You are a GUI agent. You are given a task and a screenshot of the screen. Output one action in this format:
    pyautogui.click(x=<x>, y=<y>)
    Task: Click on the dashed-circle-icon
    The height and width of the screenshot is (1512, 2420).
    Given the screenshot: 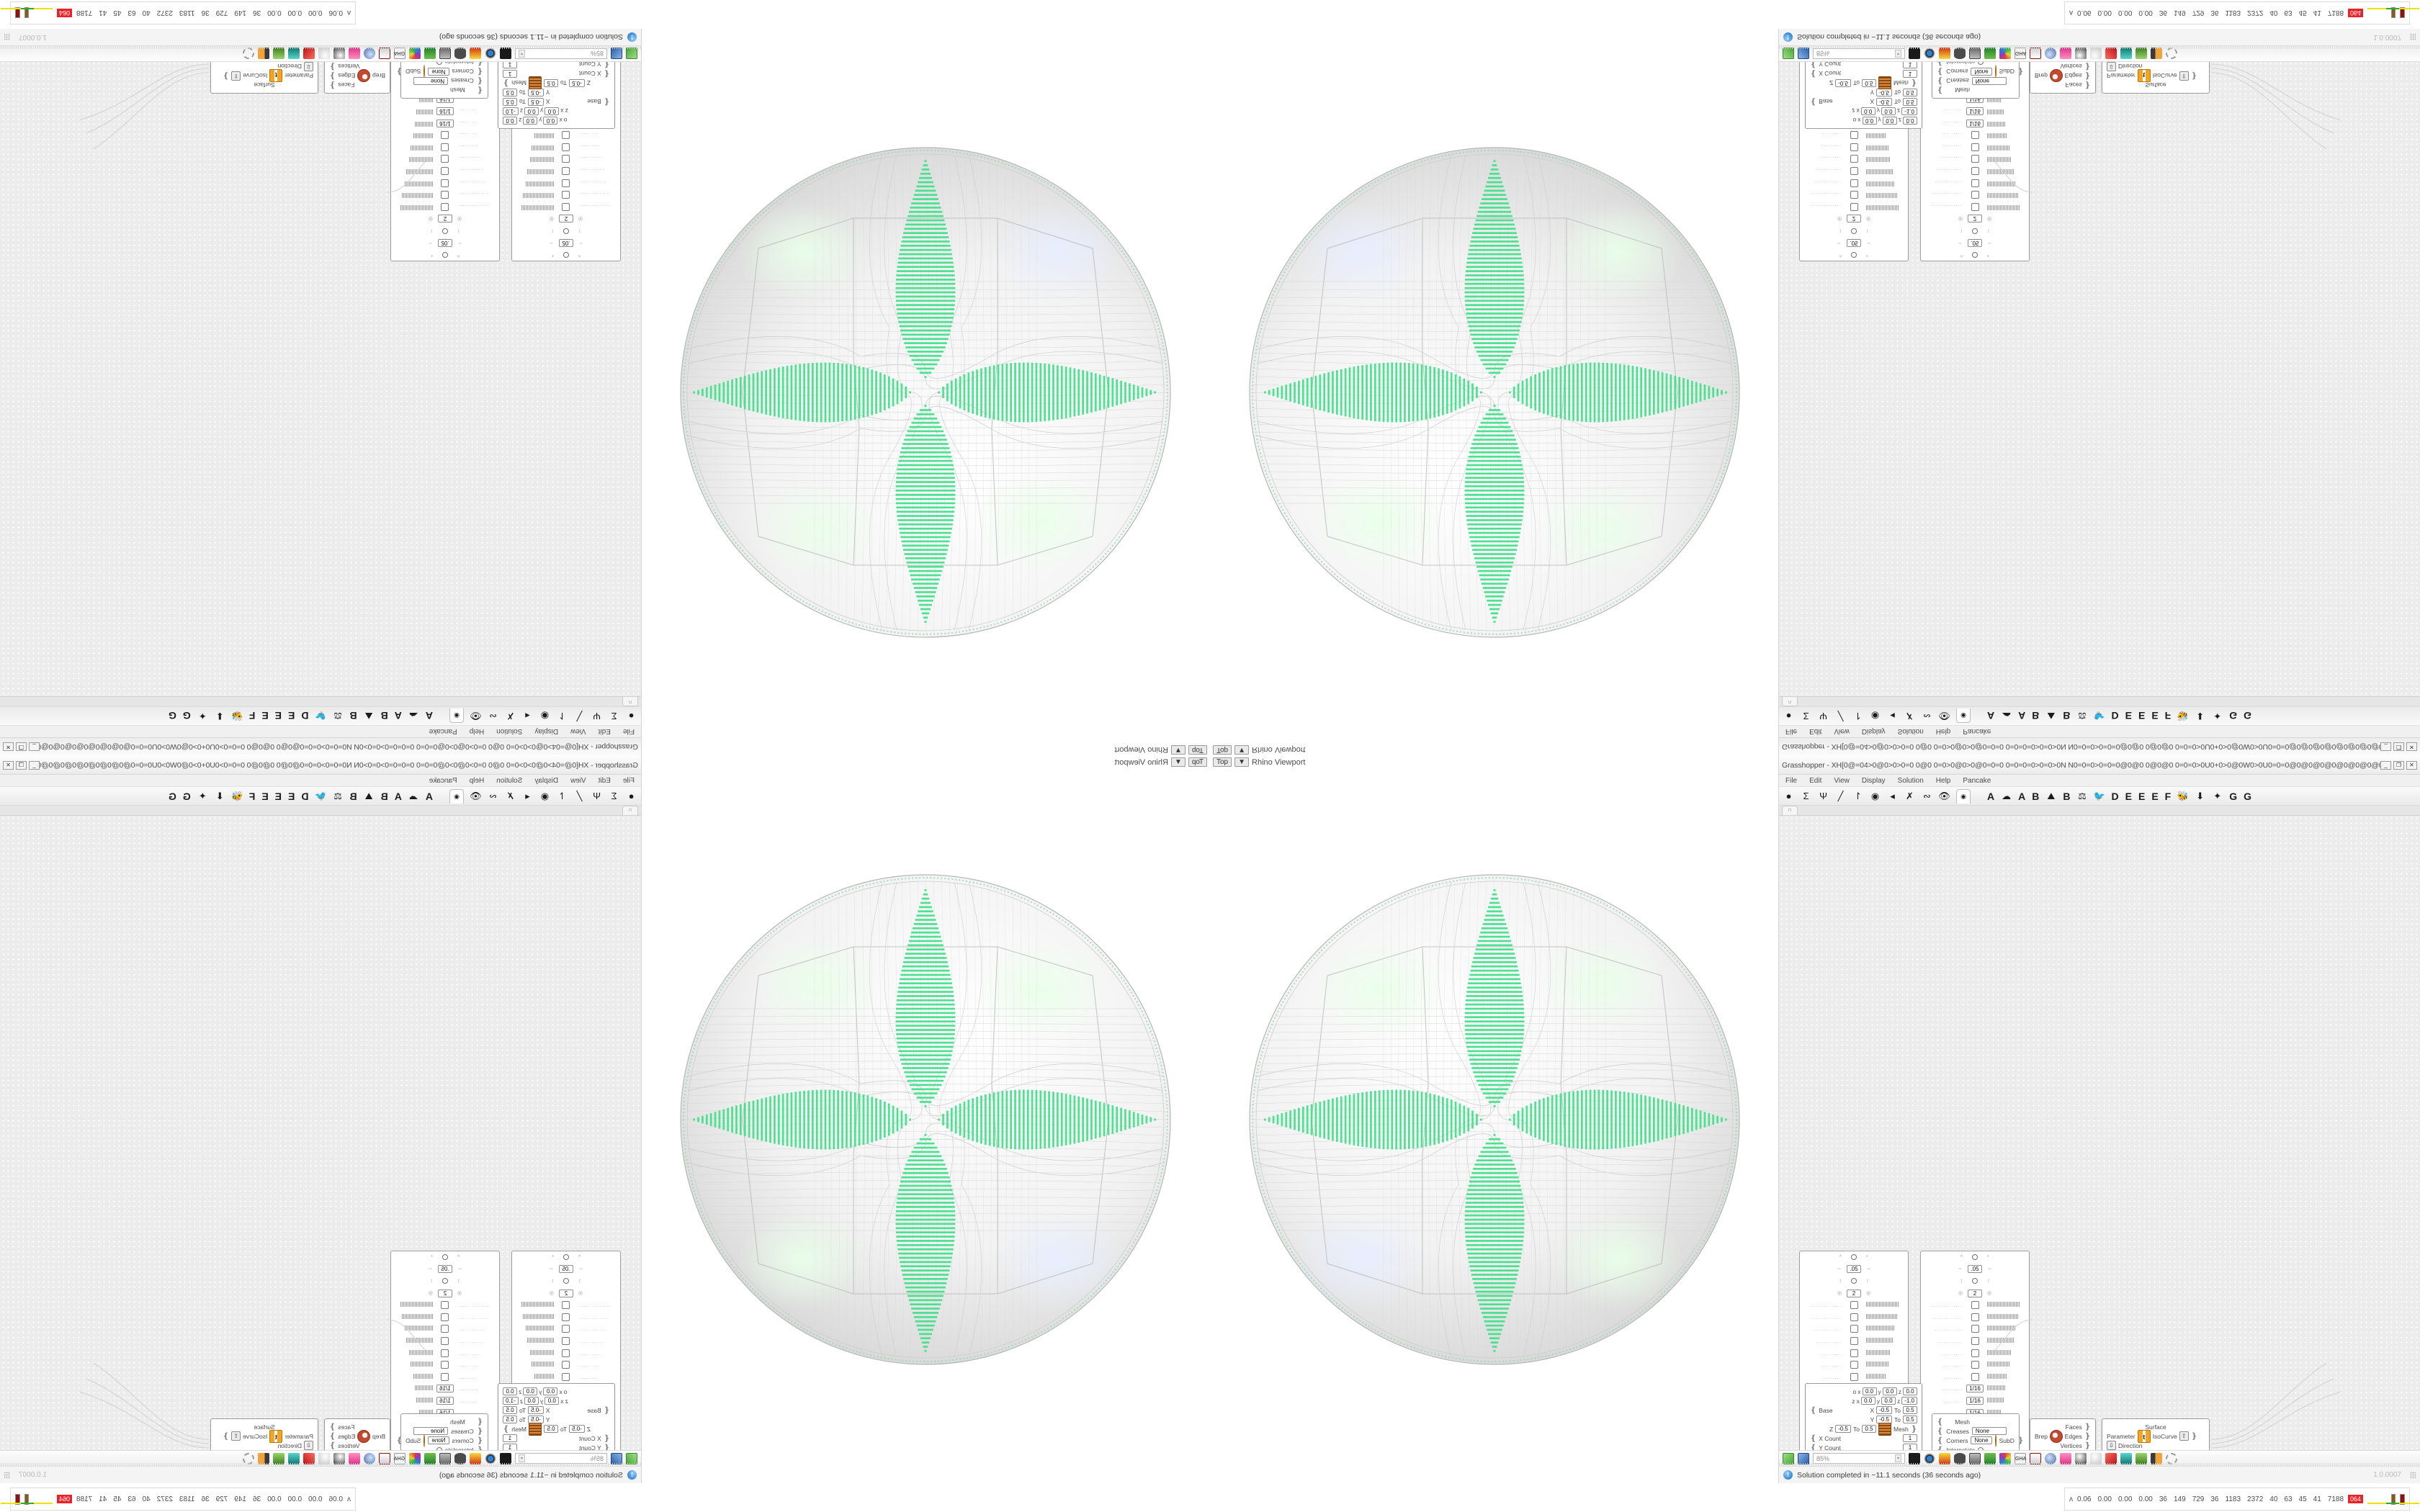 What is the action you would take?
    pyautogui.click(x=248, y=54)
    